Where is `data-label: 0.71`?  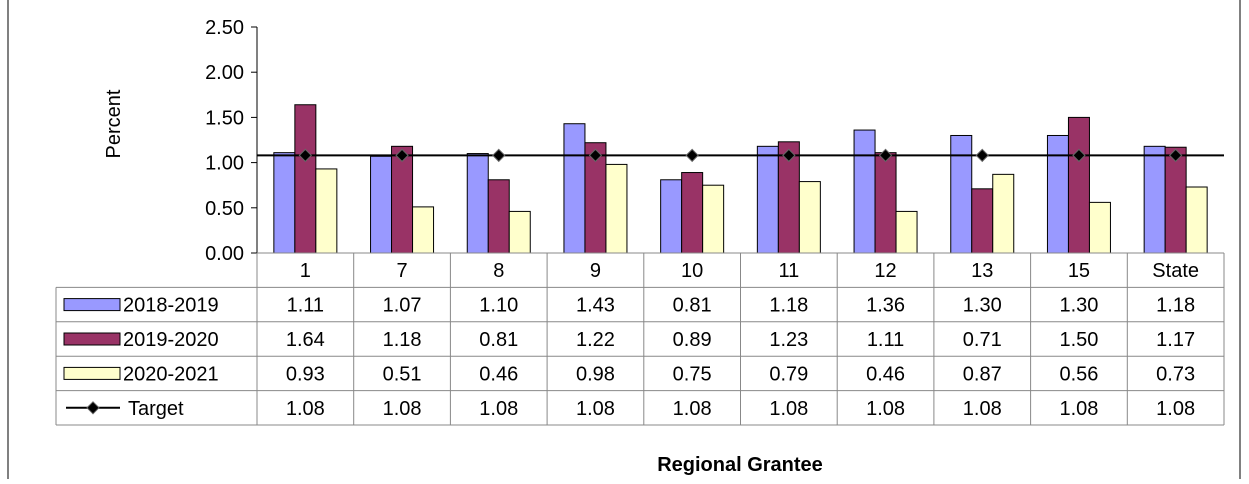
data-label: 0.71 is located at coordinates (982, 340).